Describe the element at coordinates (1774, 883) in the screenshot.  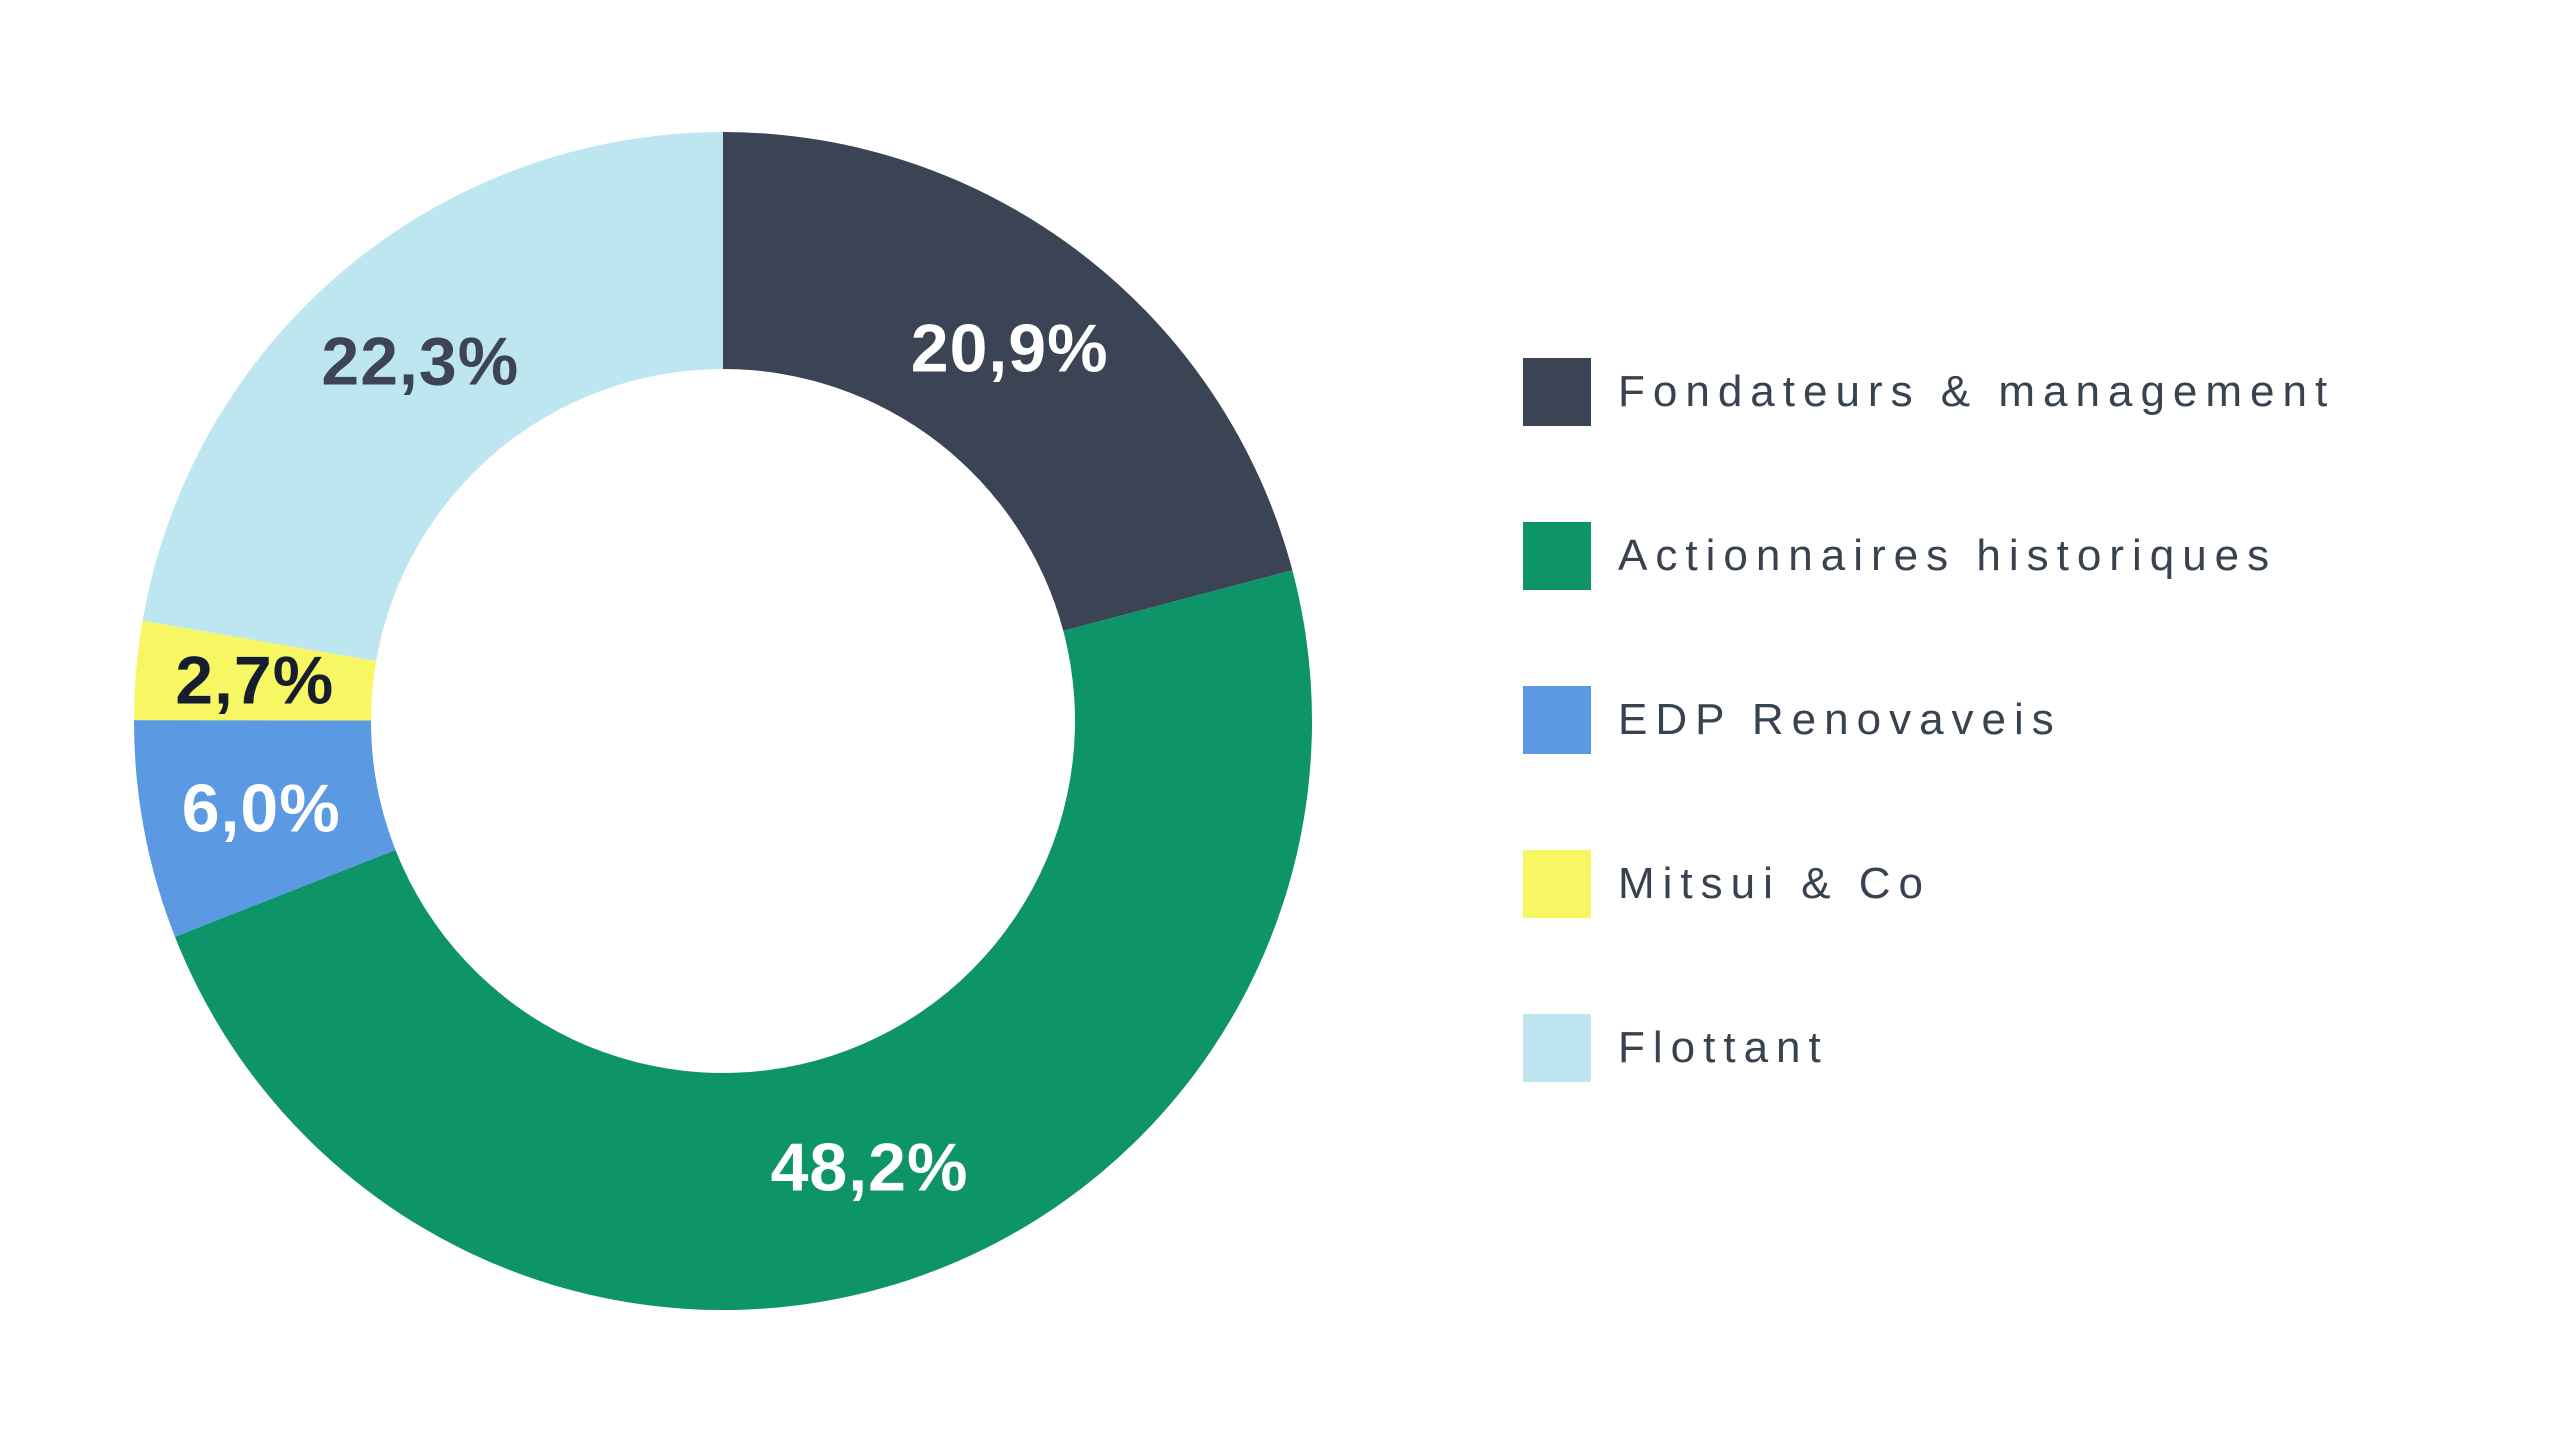
I see `legend-label: Mitsui & Co` at that location.